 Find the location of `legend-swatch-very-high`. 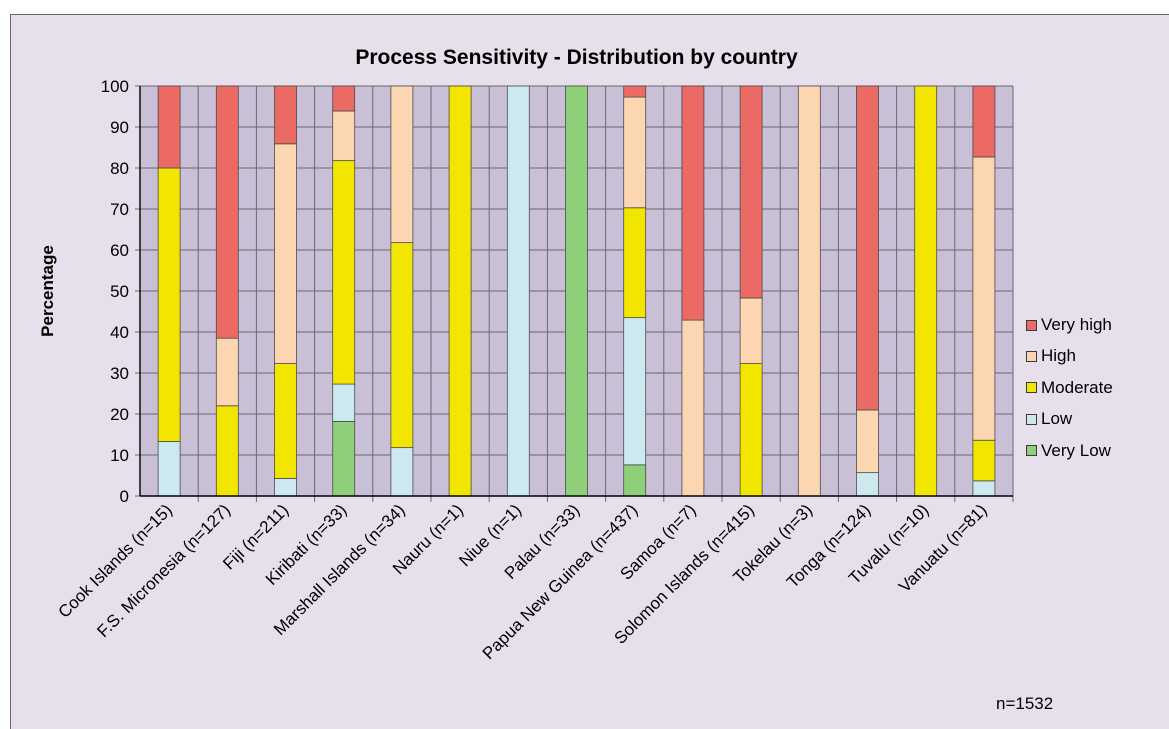

legend-swatch-very-high is located at coordinates (1031, 325).